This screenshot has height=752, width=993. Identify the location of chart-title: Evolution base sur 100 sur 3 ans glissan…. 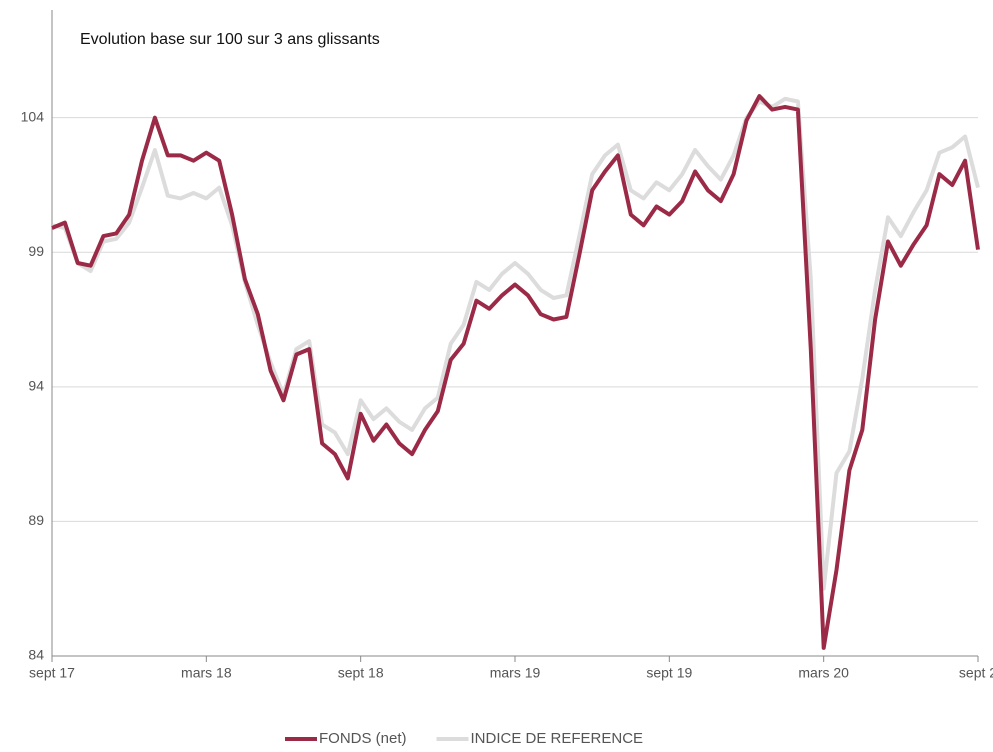
(230, 39).